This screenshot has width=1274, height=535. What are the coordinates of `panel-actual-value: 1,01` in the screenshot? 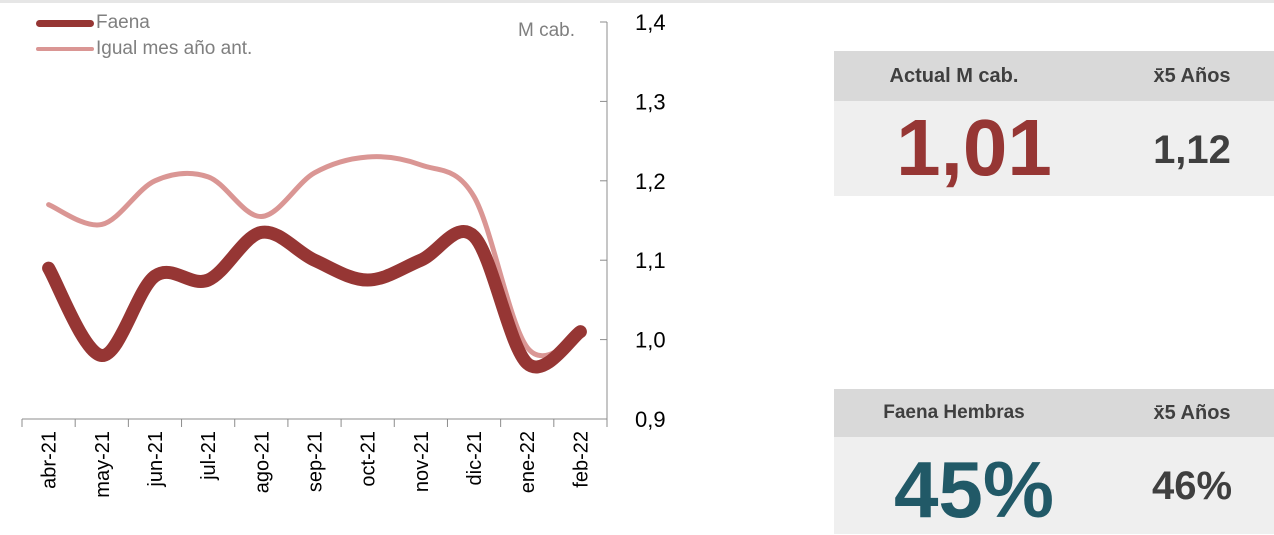 It's located at (974, 147).